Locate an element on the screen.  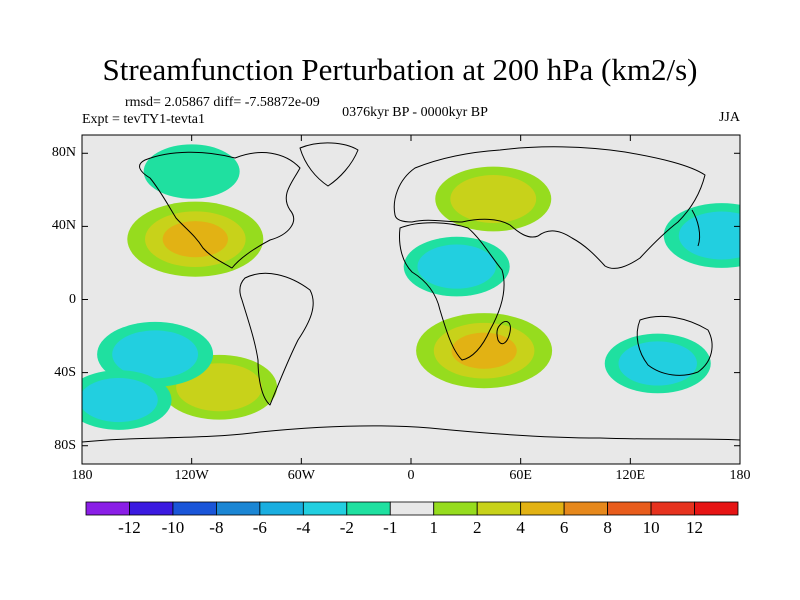
coast-japan is located at coordinates (696, 228).